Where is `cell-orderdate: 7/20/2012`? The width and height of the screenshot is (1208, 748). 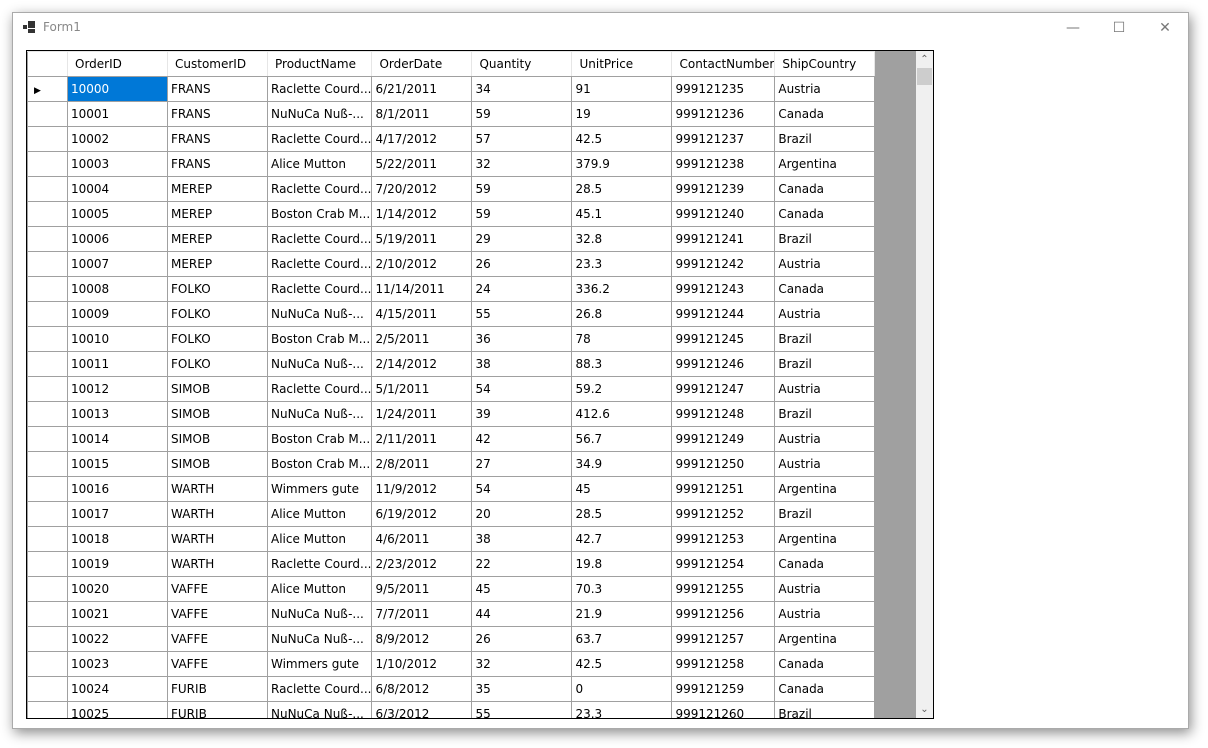
cell-orderdate: 7/20/2012 is located at coordinates (422, 189).